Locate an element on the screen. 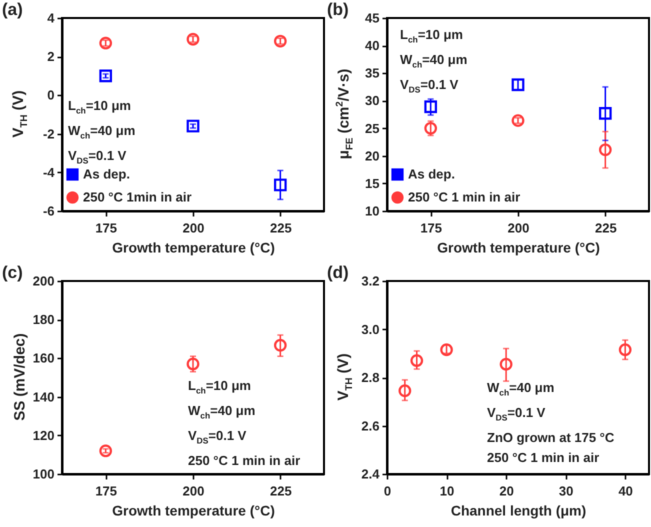 Image resolution: width=651 pixels, height=527 pixels. y-tick-label: 2 is located at coordinates (50, 56).